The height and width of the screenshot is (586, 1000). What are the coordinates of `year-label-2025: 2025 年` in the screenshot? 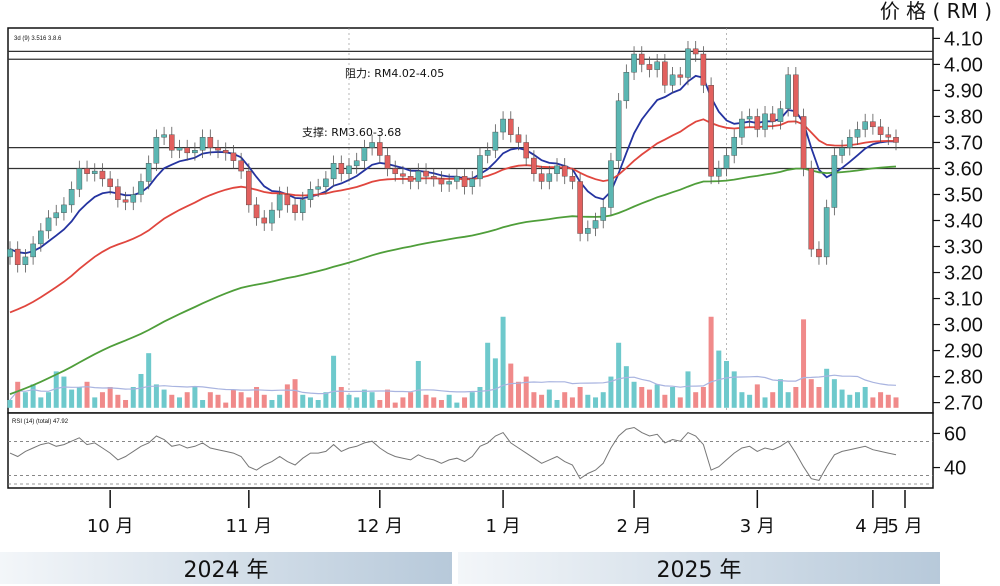 It's located at (699, 570).